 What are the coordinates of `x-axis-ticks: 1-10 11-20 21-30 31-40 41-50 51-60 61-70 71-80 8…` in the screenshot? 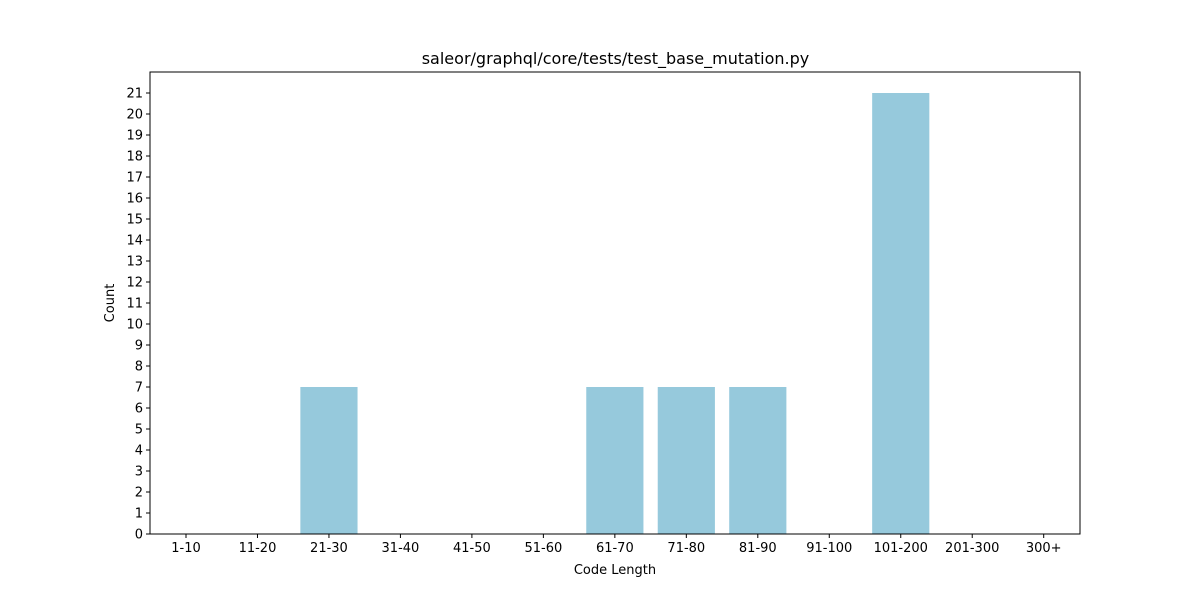 It's located at (616, 545).